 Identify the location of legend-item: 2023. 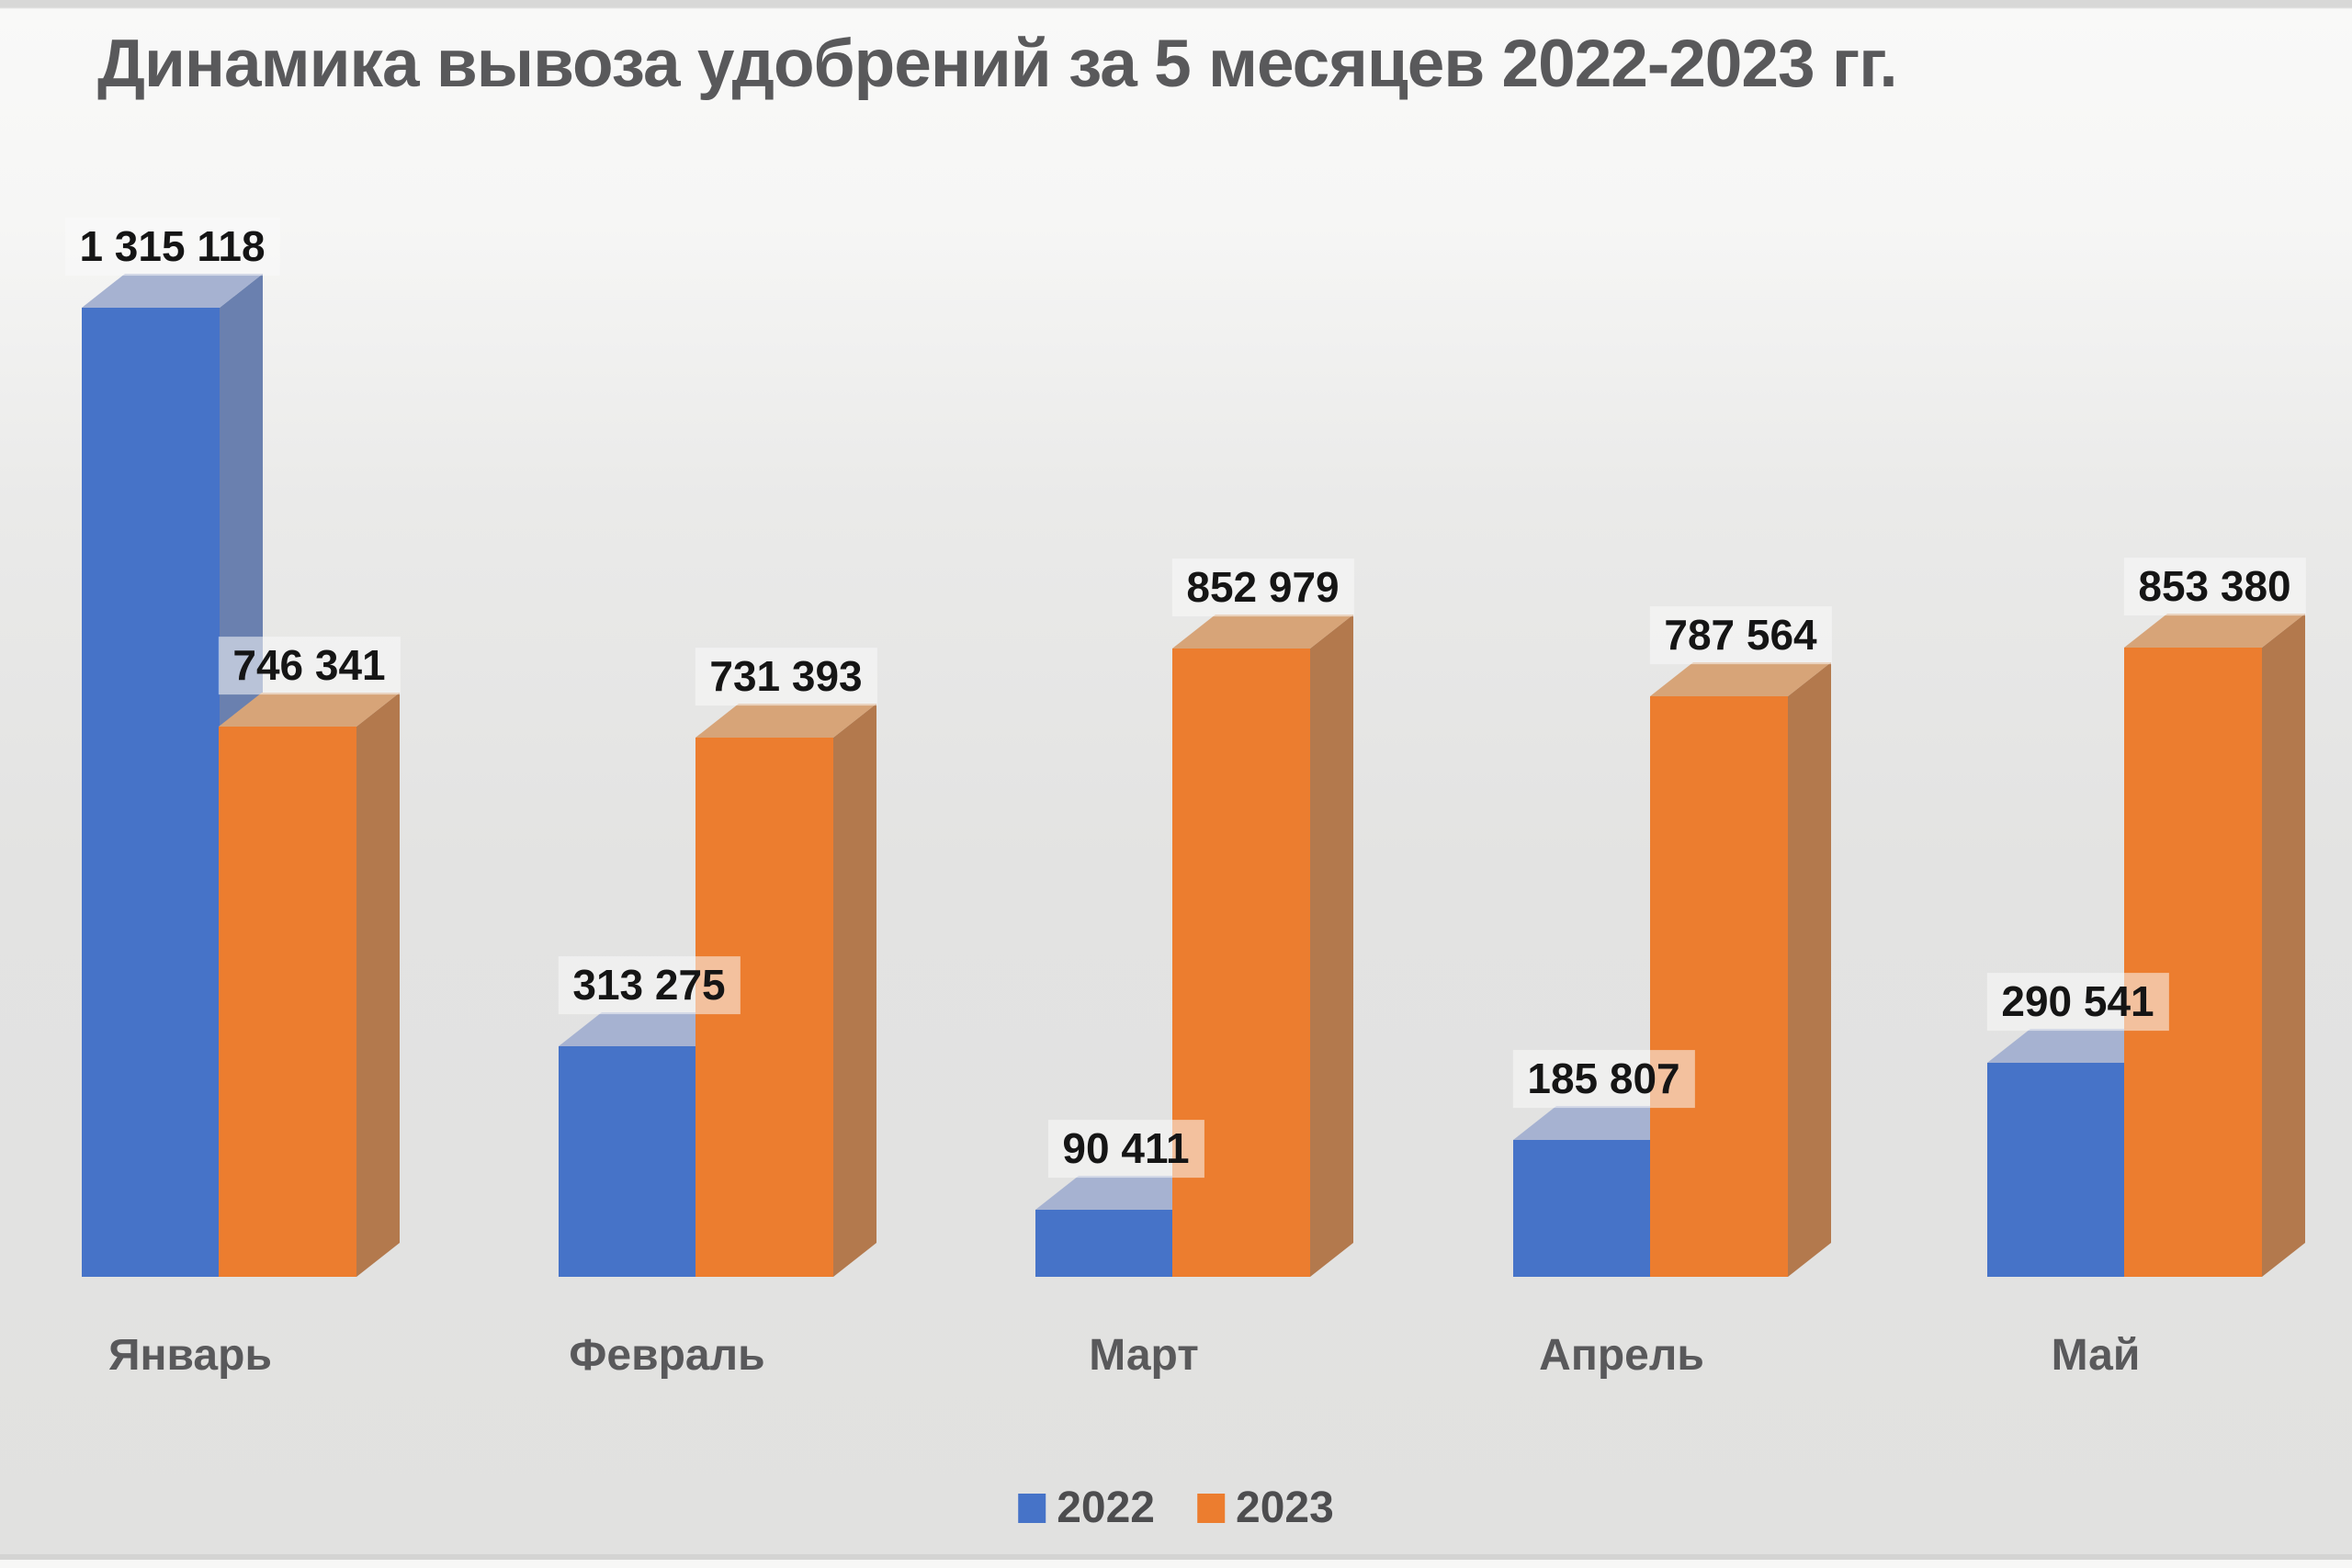
(1265, 1508).